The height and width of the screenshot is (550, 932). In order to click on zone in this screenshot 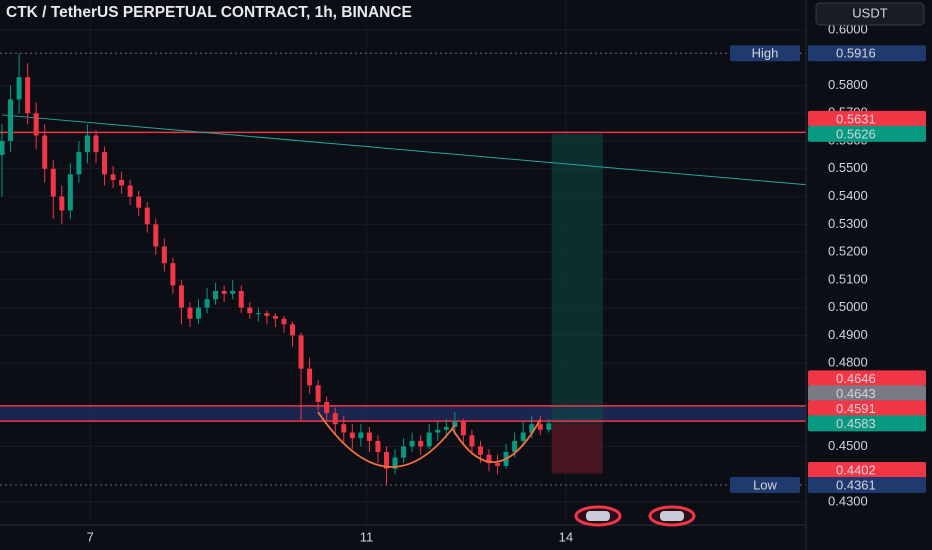, I will do `click(403, 413)`.